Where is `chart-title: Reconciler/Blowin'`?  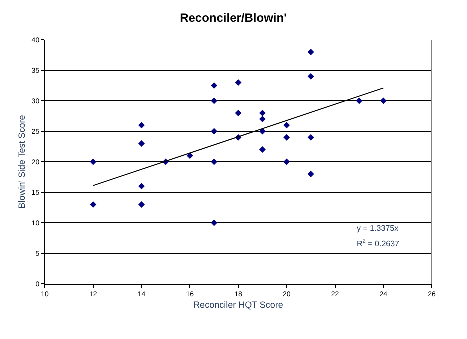 chart-title: Reconciler/Blowin' is located at coordinates (234, 17).